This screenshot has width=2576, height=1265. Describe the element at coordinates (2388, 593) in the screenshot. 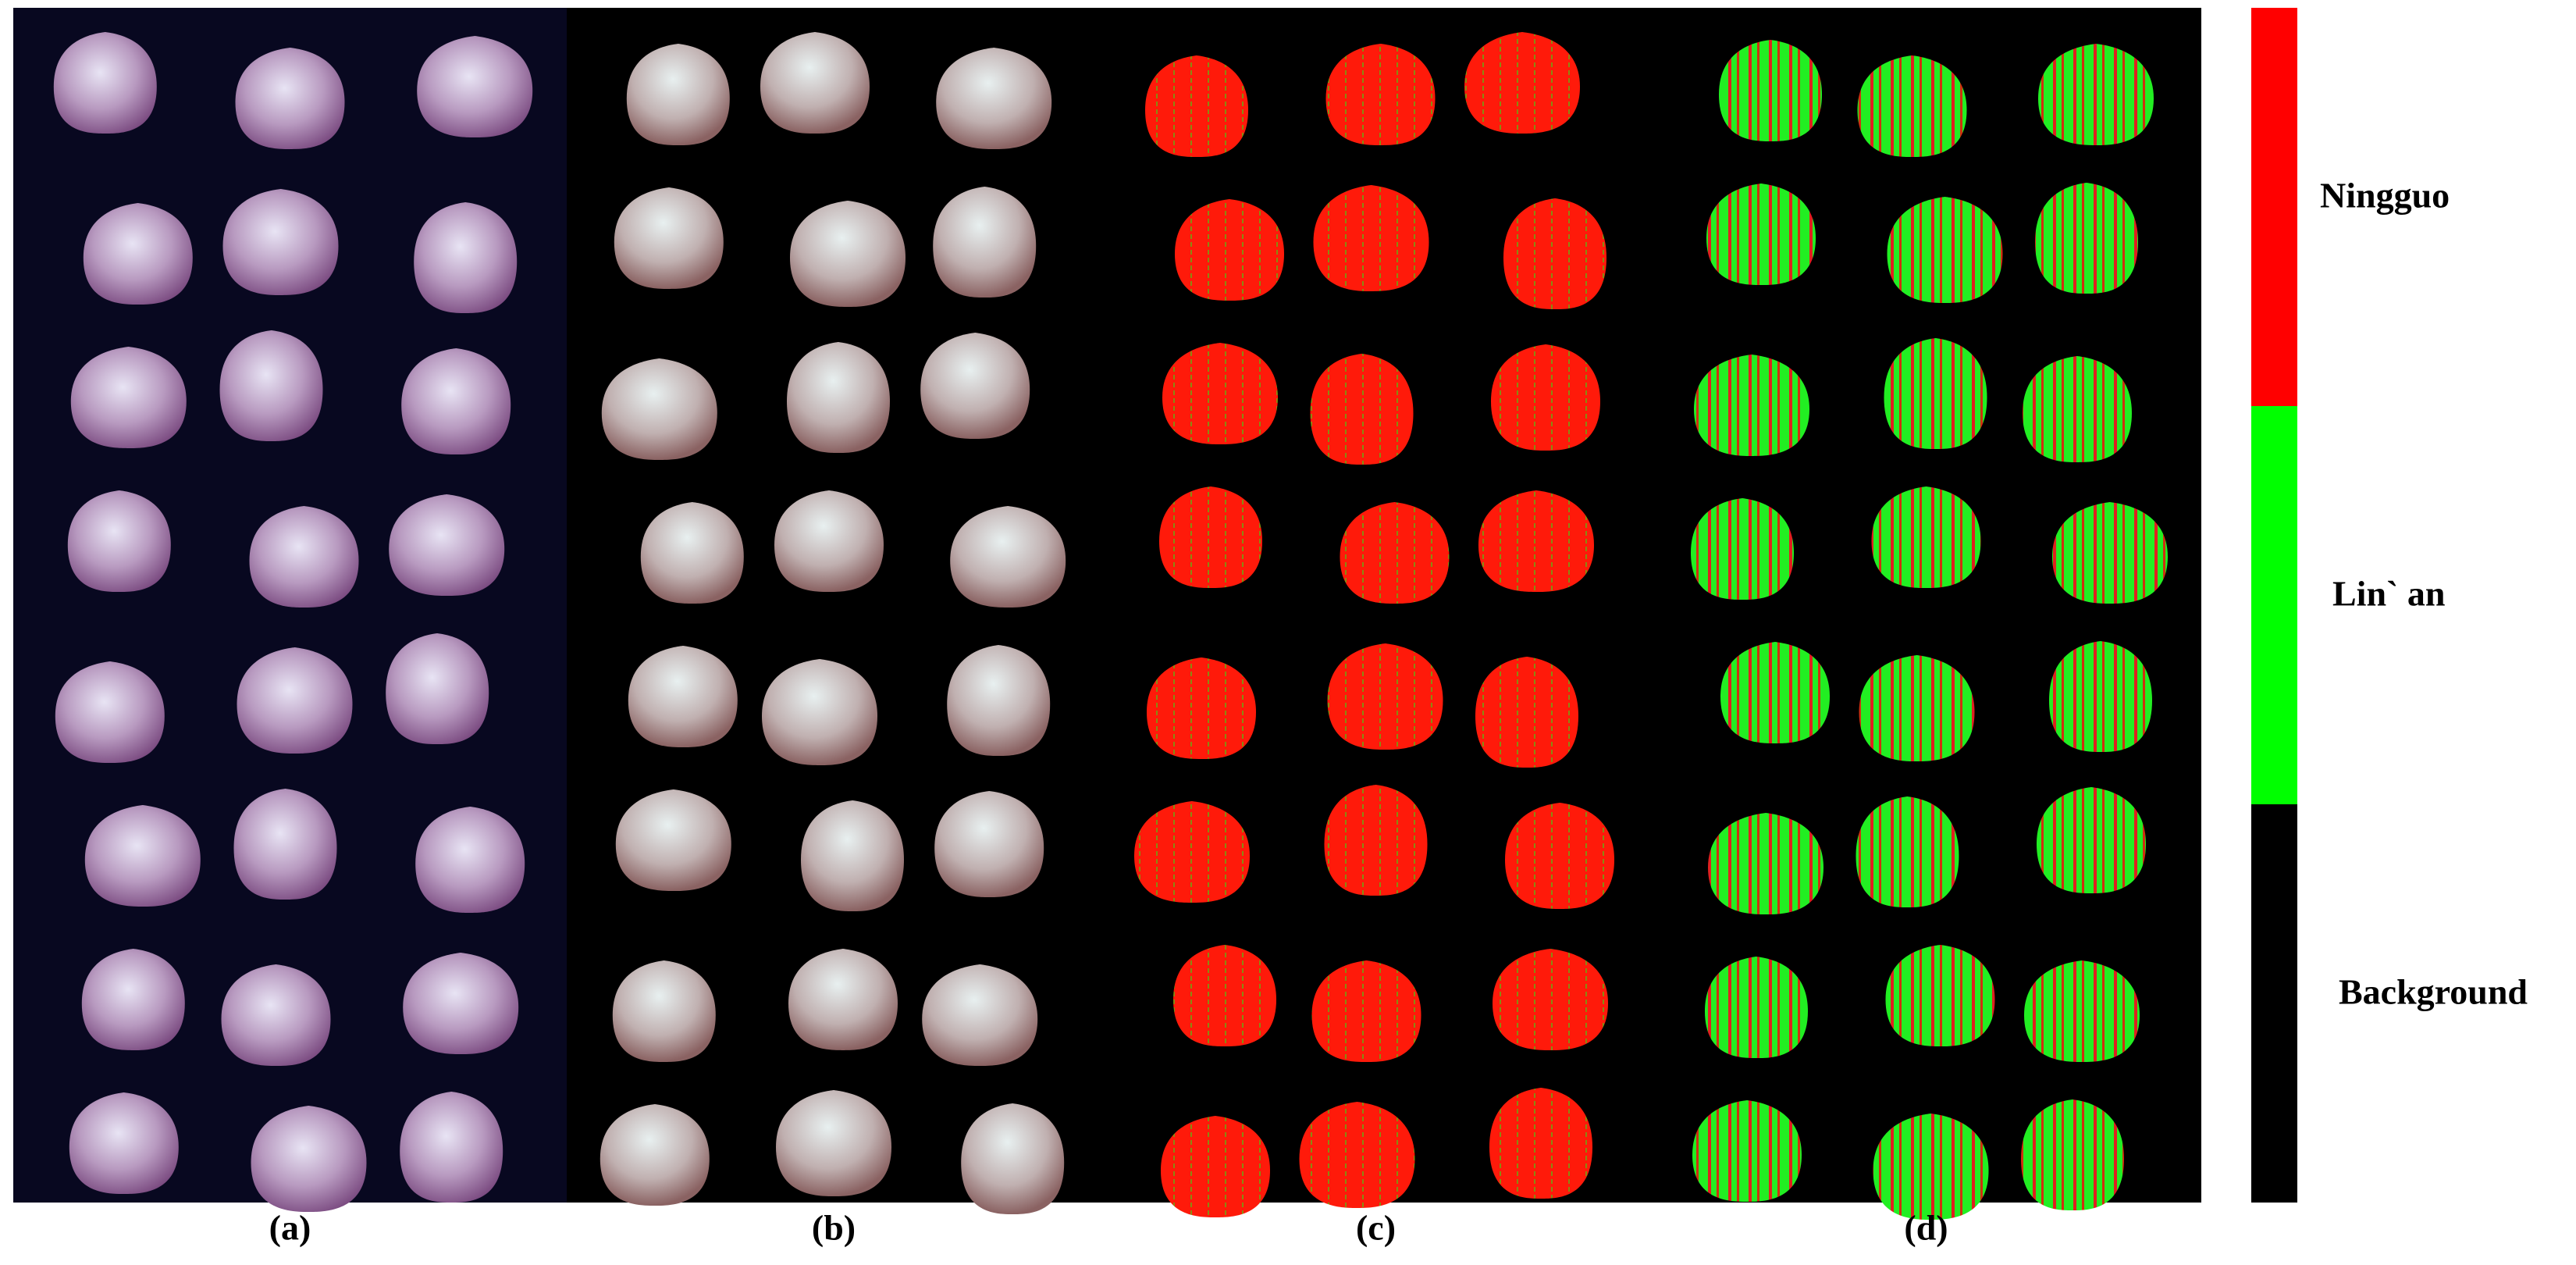

I see `legend-label: Lin` an` at that location.